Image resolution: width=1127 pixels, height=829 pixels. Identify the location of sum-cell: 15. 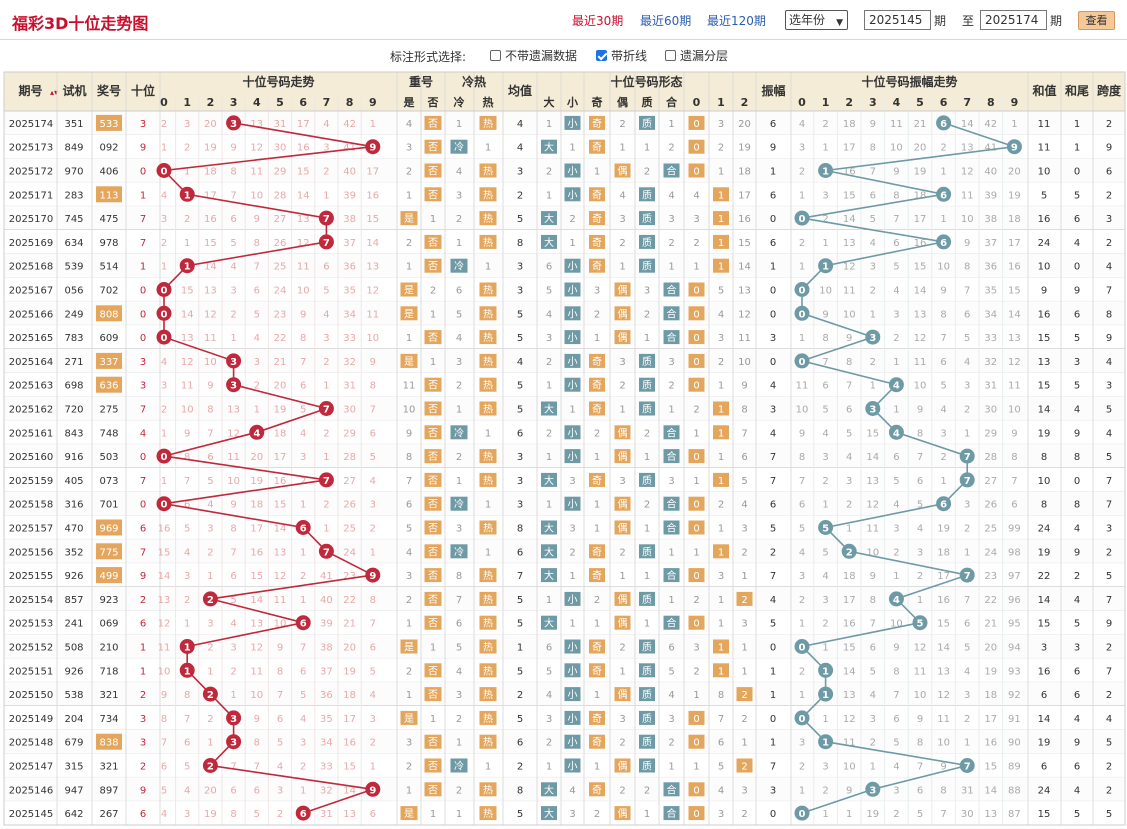
(1044, 338).